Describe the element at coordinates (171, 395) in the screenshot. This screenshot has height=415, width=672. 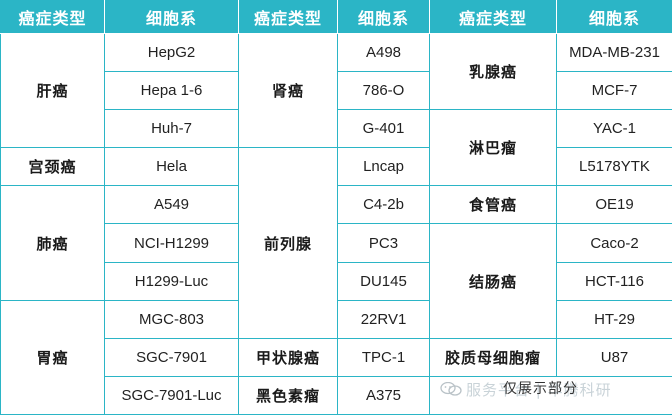
I see `cell-line-cell: SGC-7901-Luc` at that location.